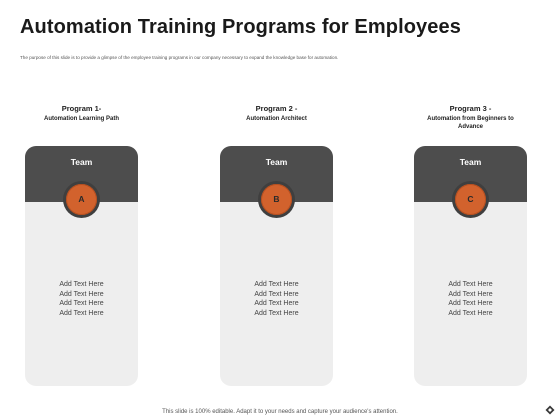 This screenshot has height=420, width=560. I want to click on program-subtitle: Automation from Beginners to Advance, so click(470, 123).